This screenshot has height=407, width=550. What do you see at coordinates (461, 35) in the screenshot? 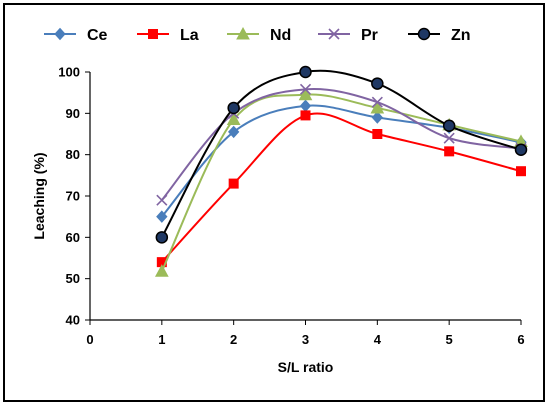
I see `legend-label-zn: Zn` at bounding box center [461, 35].